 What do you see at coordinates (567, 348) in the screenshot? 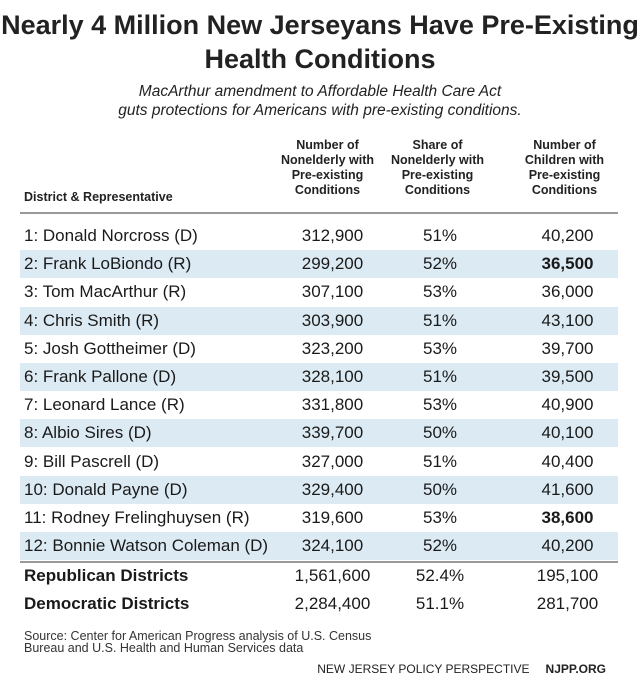
I see `cell-children: 39,700` at bounding box center [567, 348].